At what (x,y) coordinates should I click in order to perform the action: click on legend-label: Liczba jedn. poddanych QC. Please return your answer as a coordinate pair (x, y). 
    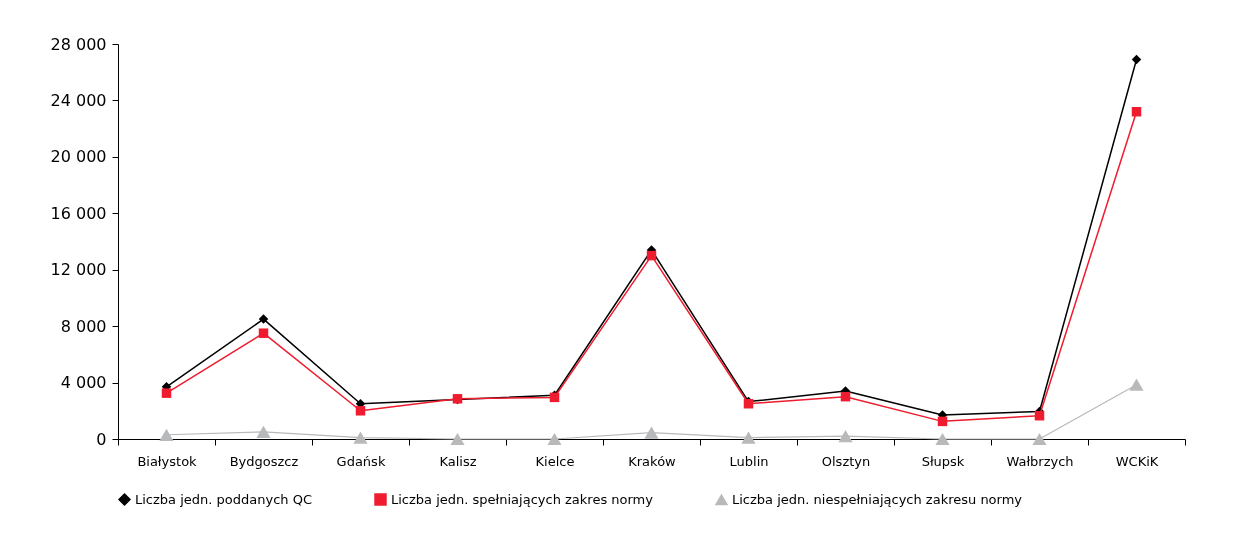
    Looking at the image, I should click on (223, 499).